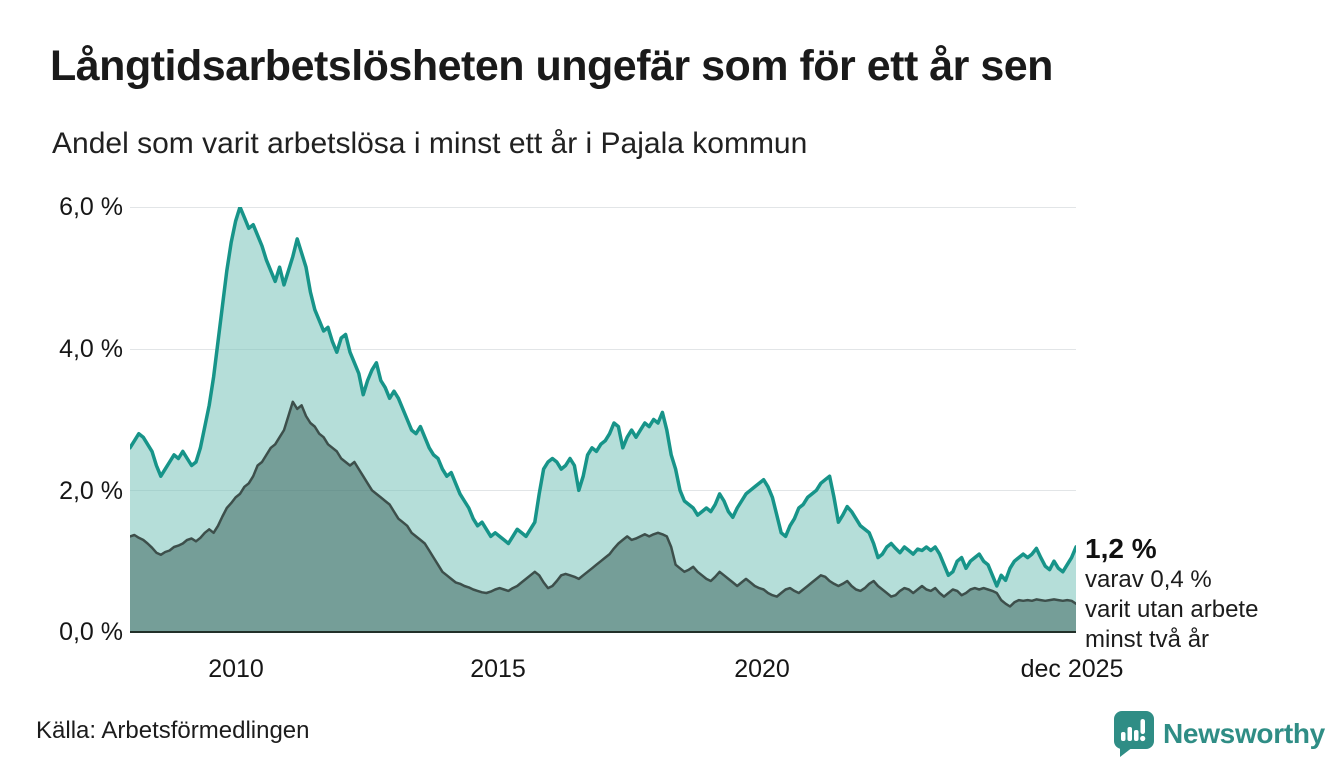 The width and height of the screenshot is (1340, 780). I want to click on annotation-line-3: minst två år, so click(1147, 639).